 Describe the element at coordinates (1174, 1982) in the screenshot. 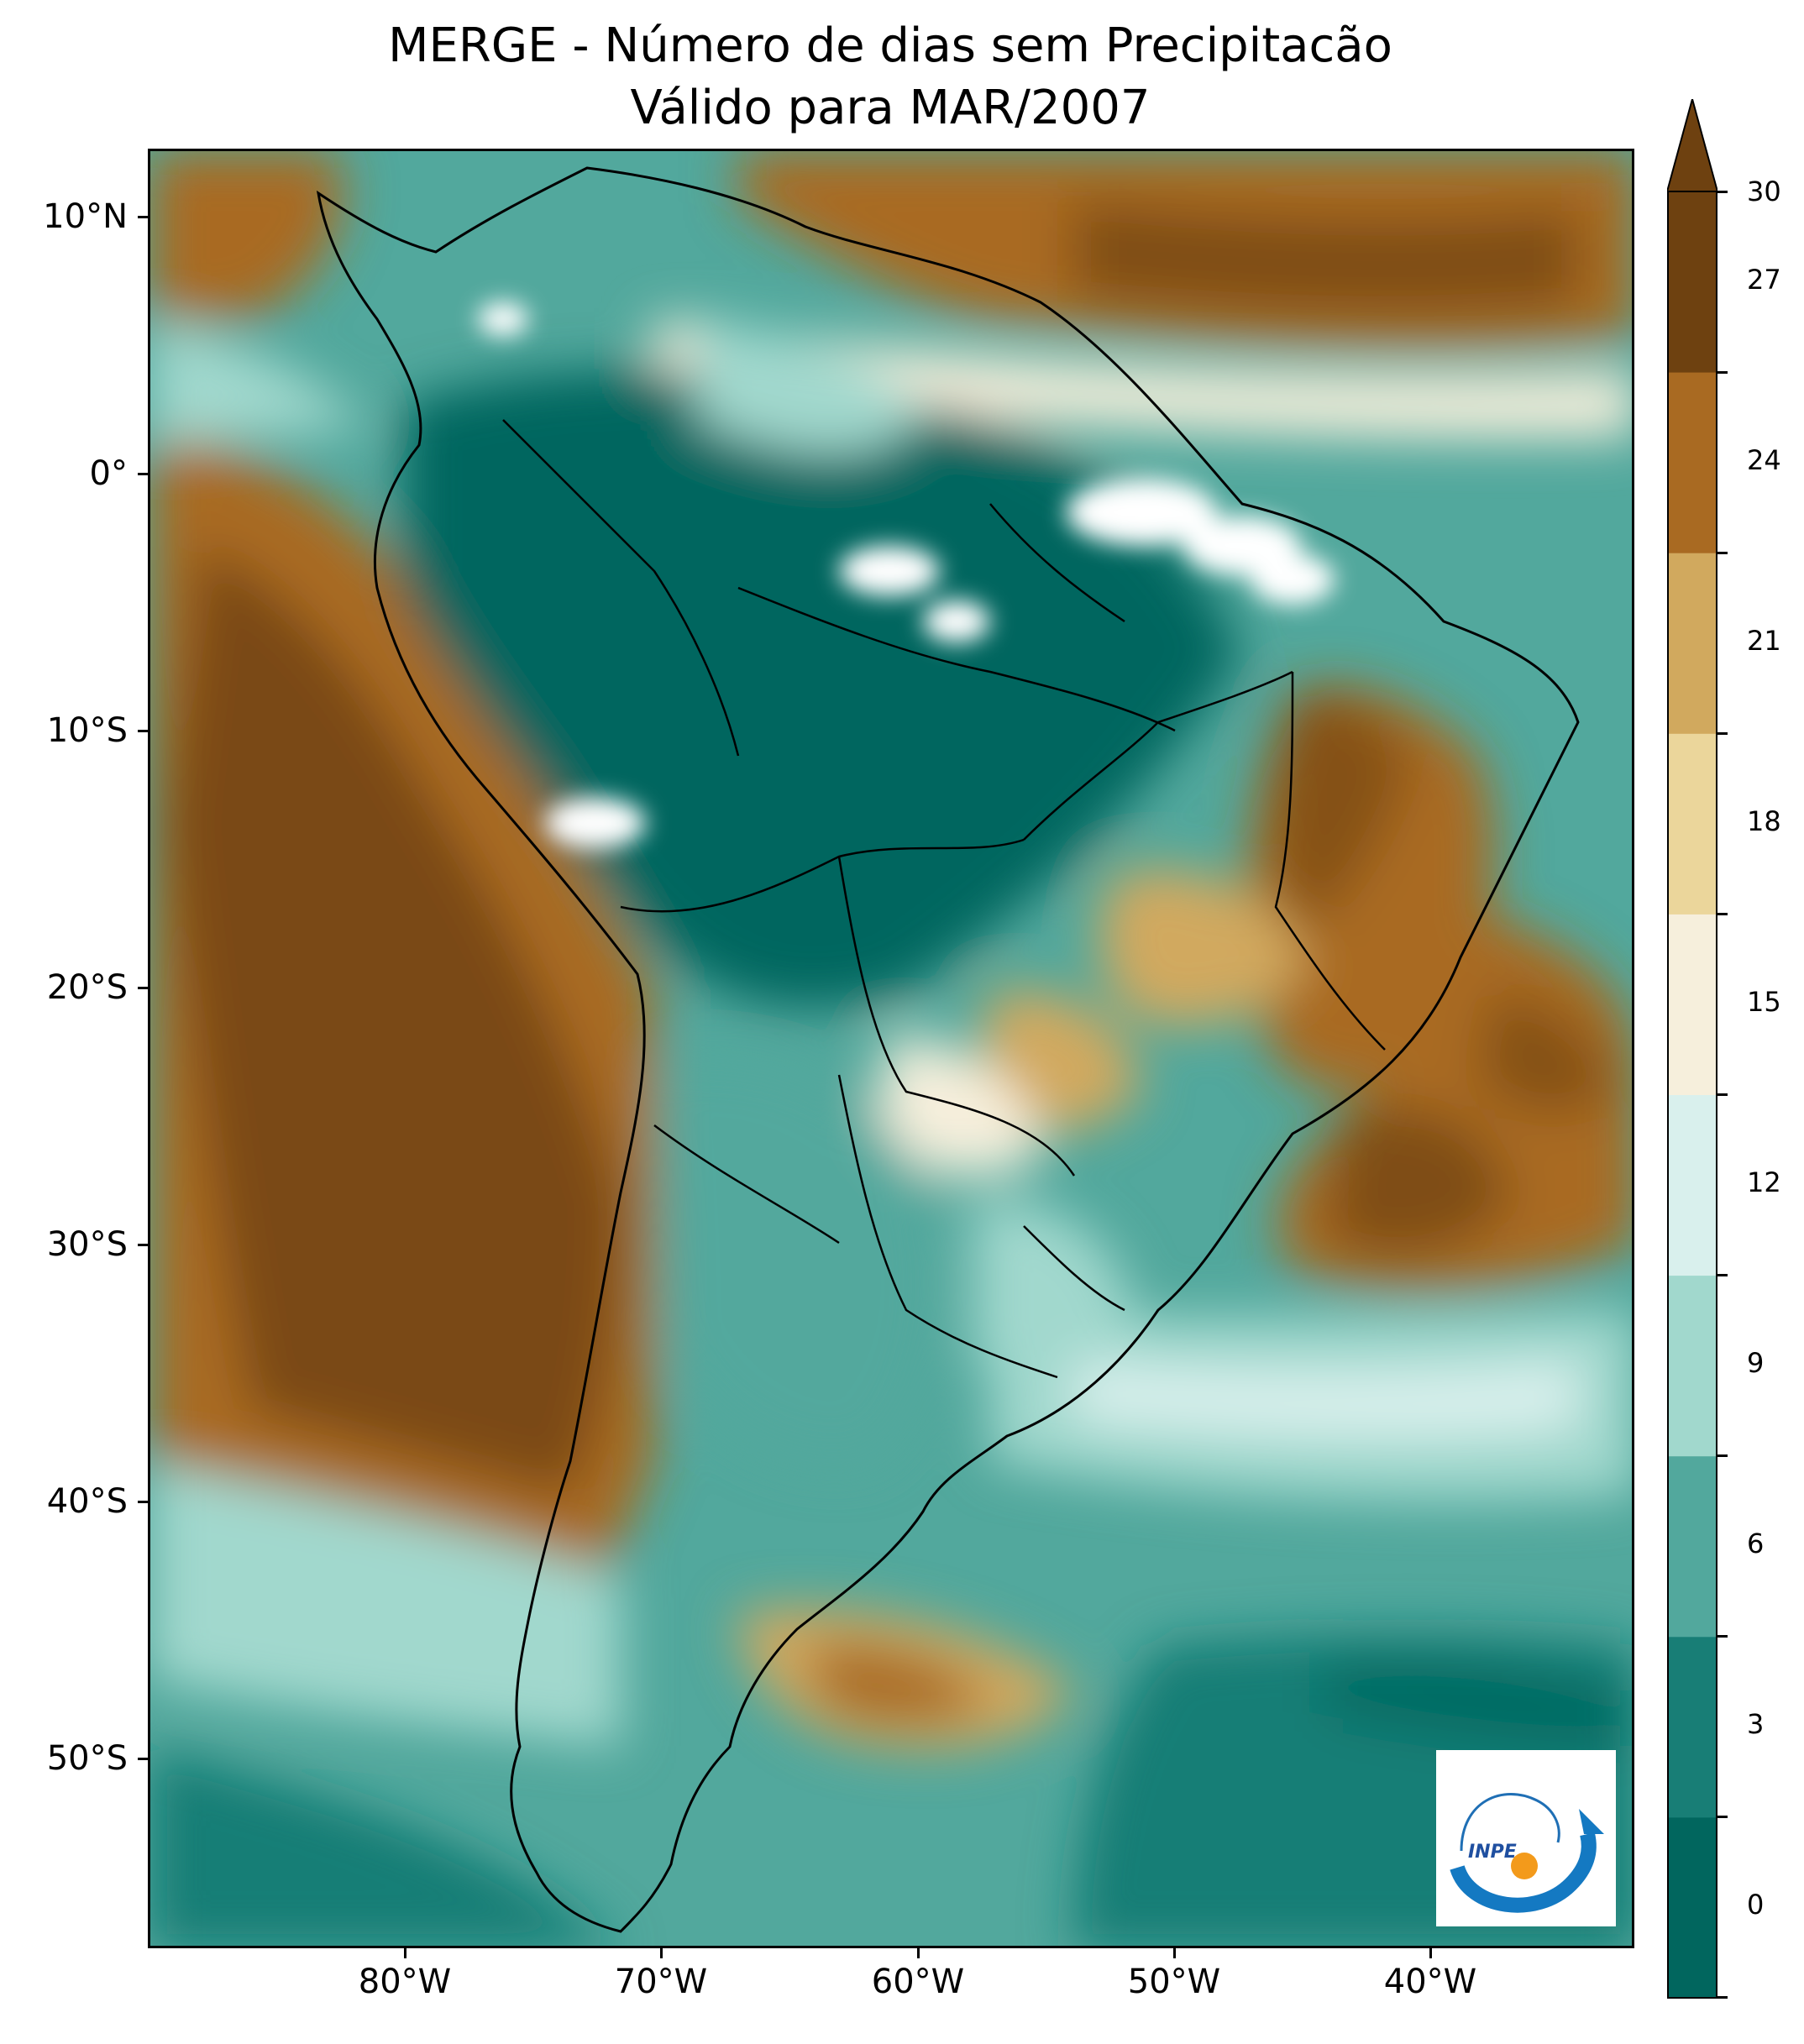

I see `lon-label: 50°W` at that location.